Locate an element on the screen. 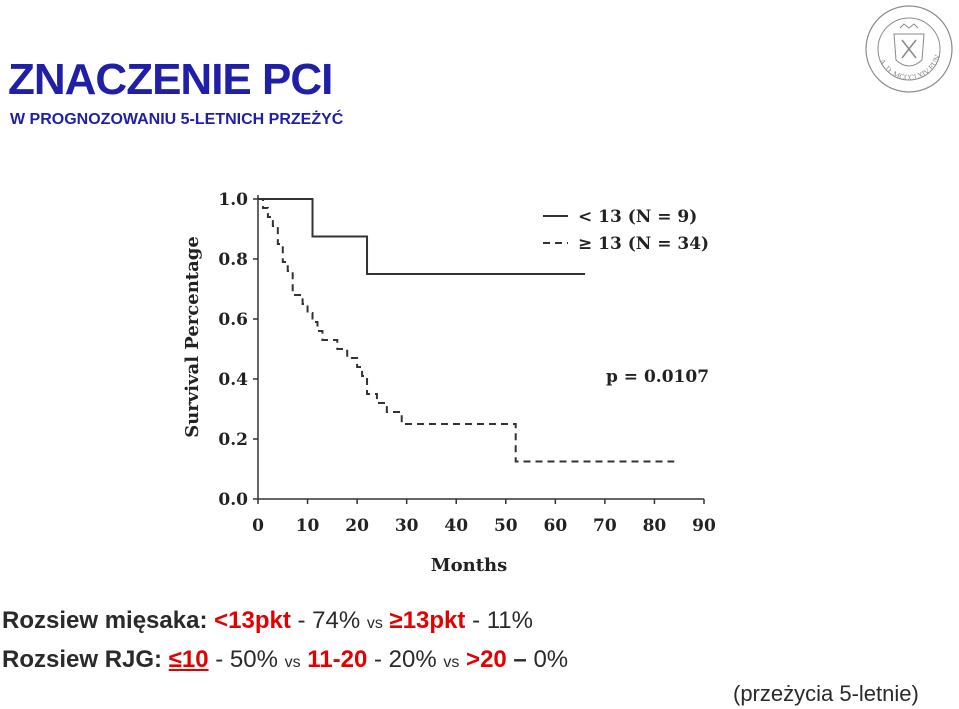  sarcoma-label: Rozsiew mięsaka: is located at coordinates (105, 620).